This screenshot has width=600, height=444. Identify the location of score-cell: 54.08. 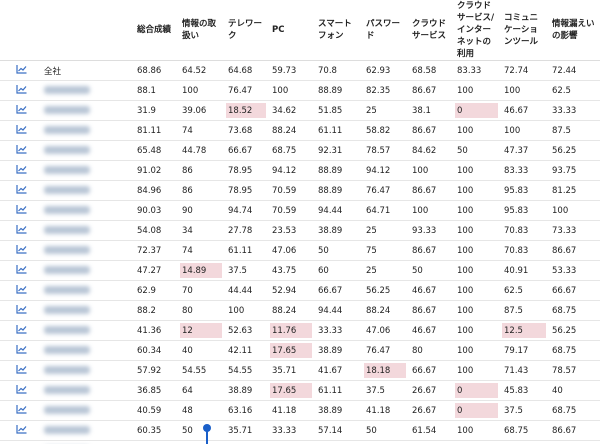
(155, 230).